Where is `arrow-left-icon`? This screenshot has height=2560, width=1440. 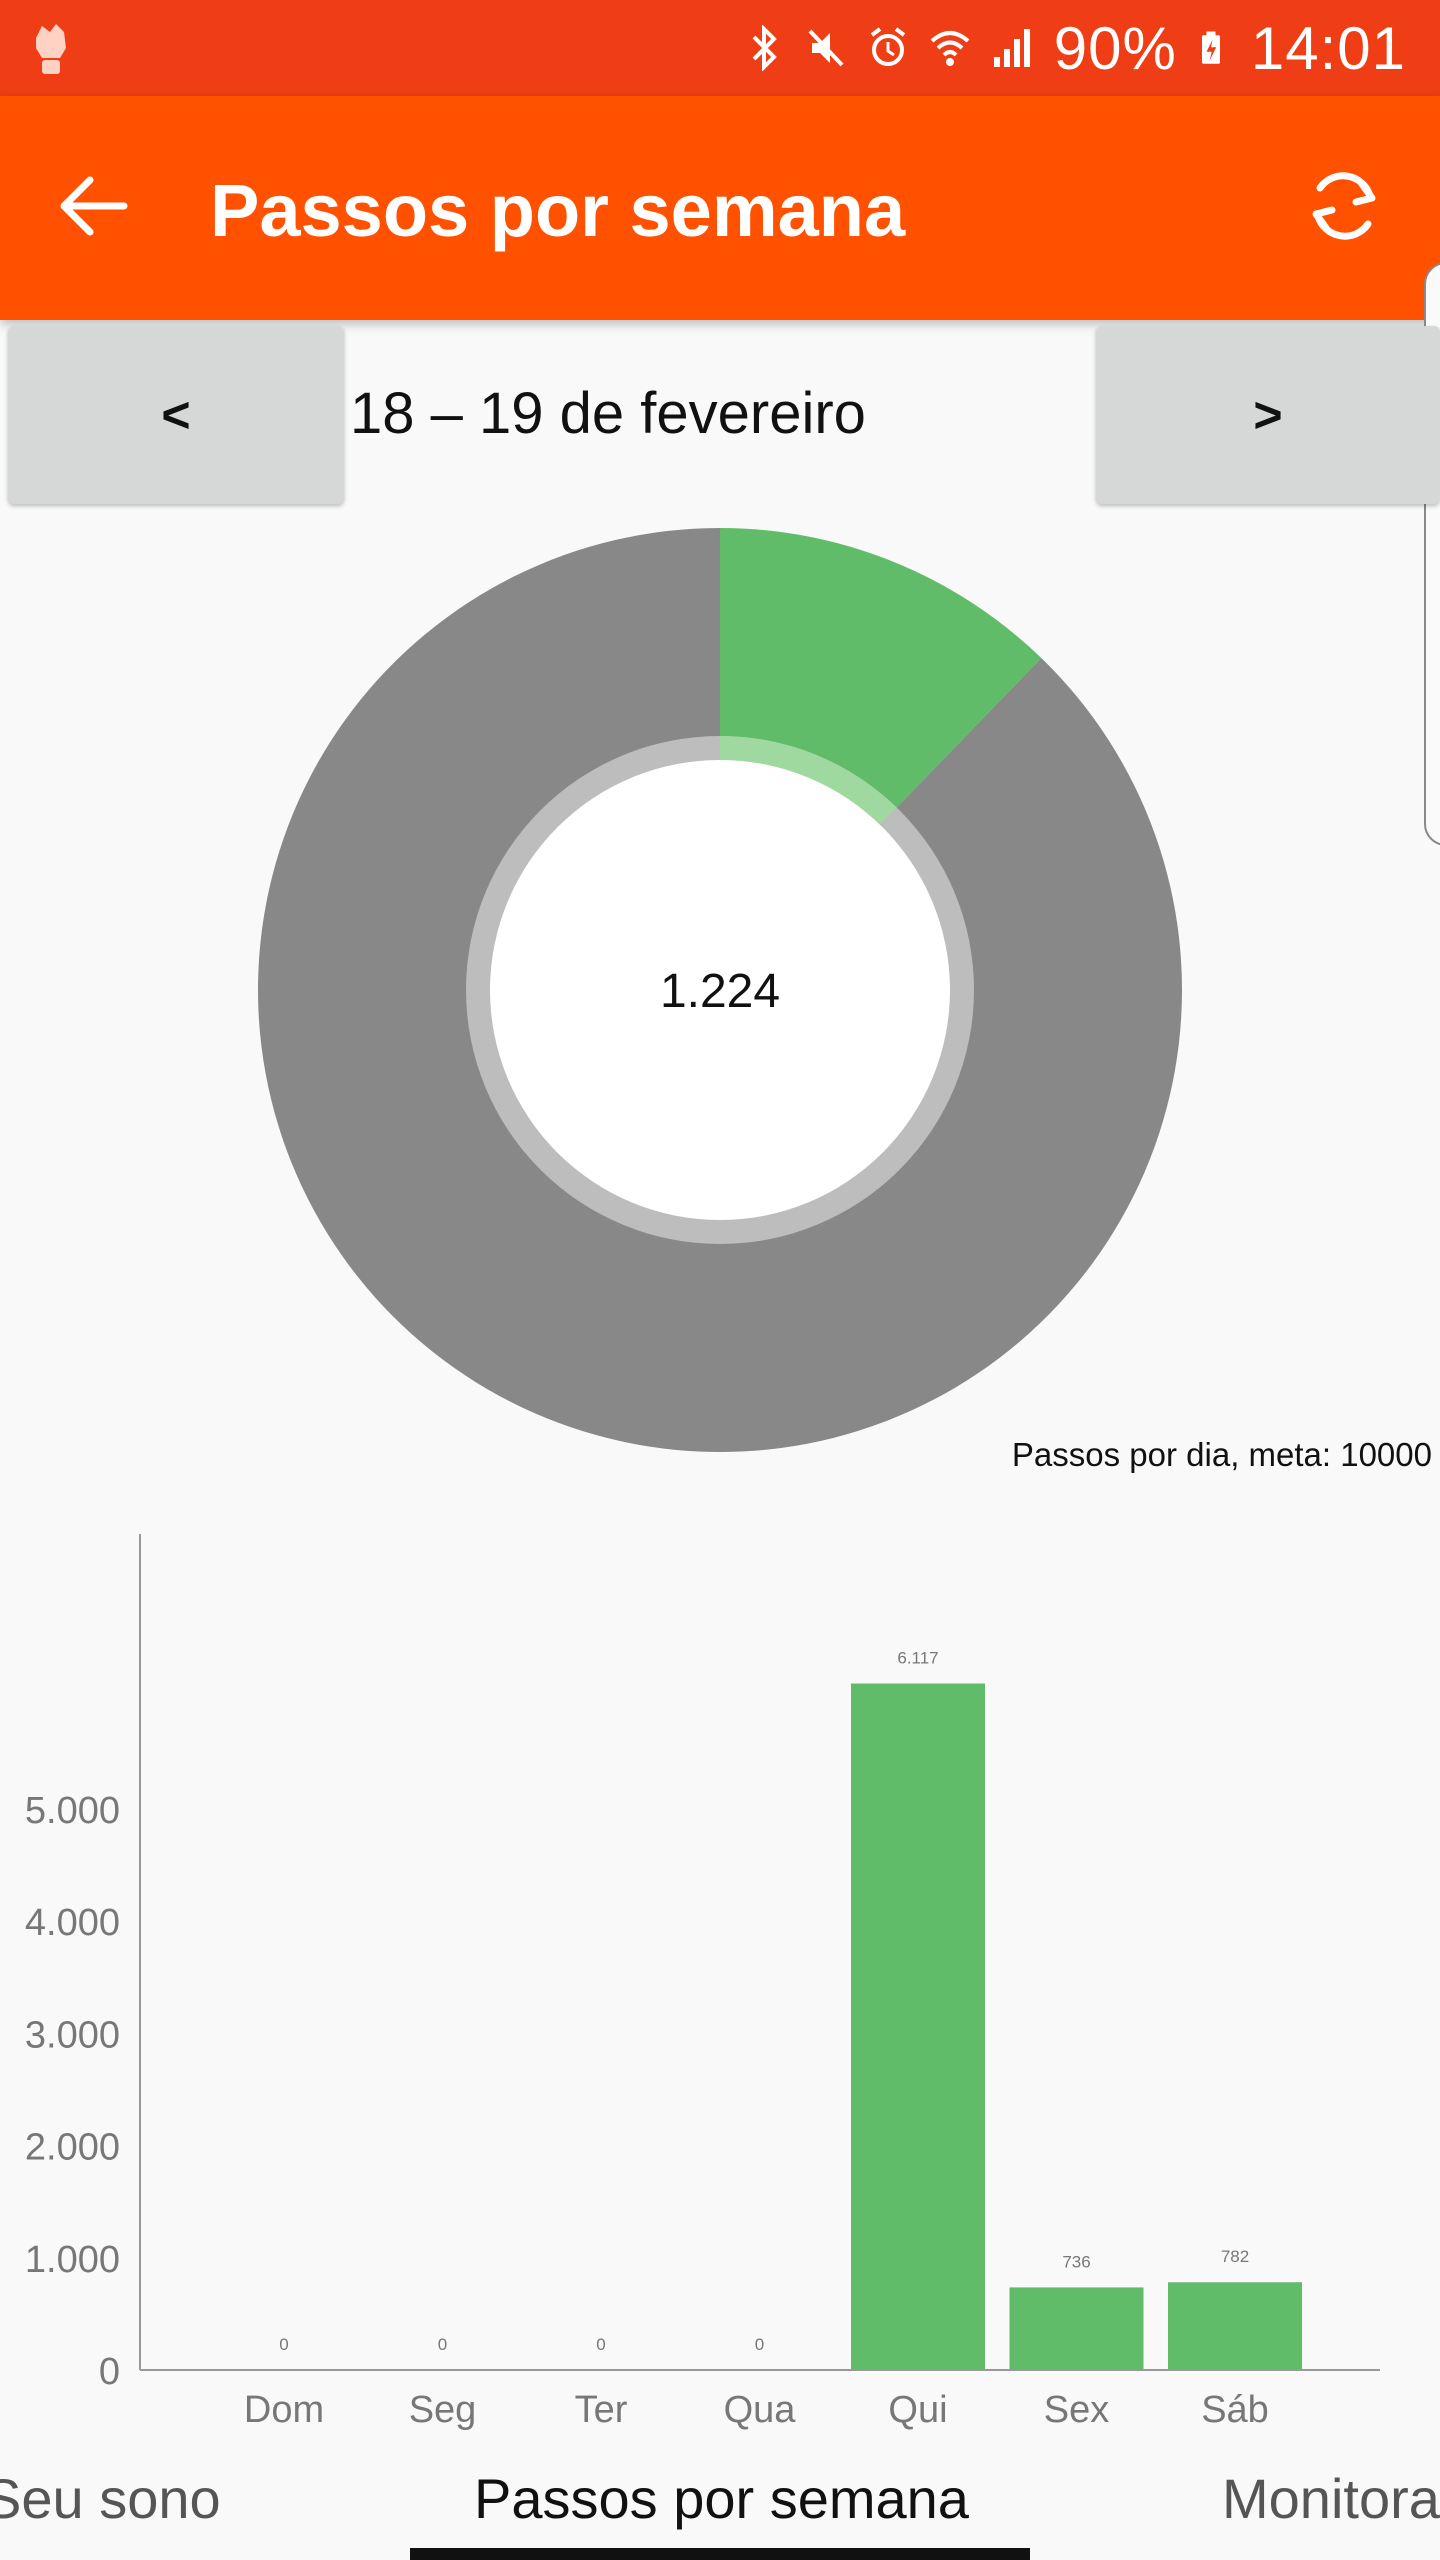 arrow-left-icon is located at coordinates (96, 206).